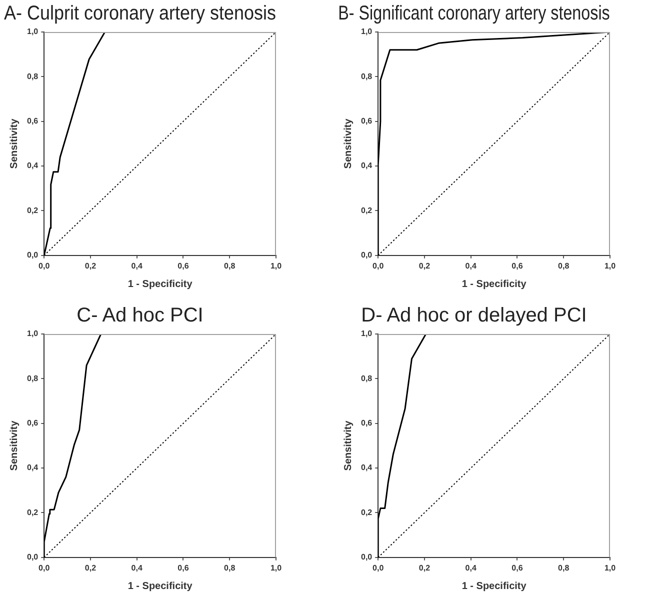 The width and height of the screenshot is (669, 604). I want to click on chart-title: B- Significant coronary artery stenosis, so click(474, 13).